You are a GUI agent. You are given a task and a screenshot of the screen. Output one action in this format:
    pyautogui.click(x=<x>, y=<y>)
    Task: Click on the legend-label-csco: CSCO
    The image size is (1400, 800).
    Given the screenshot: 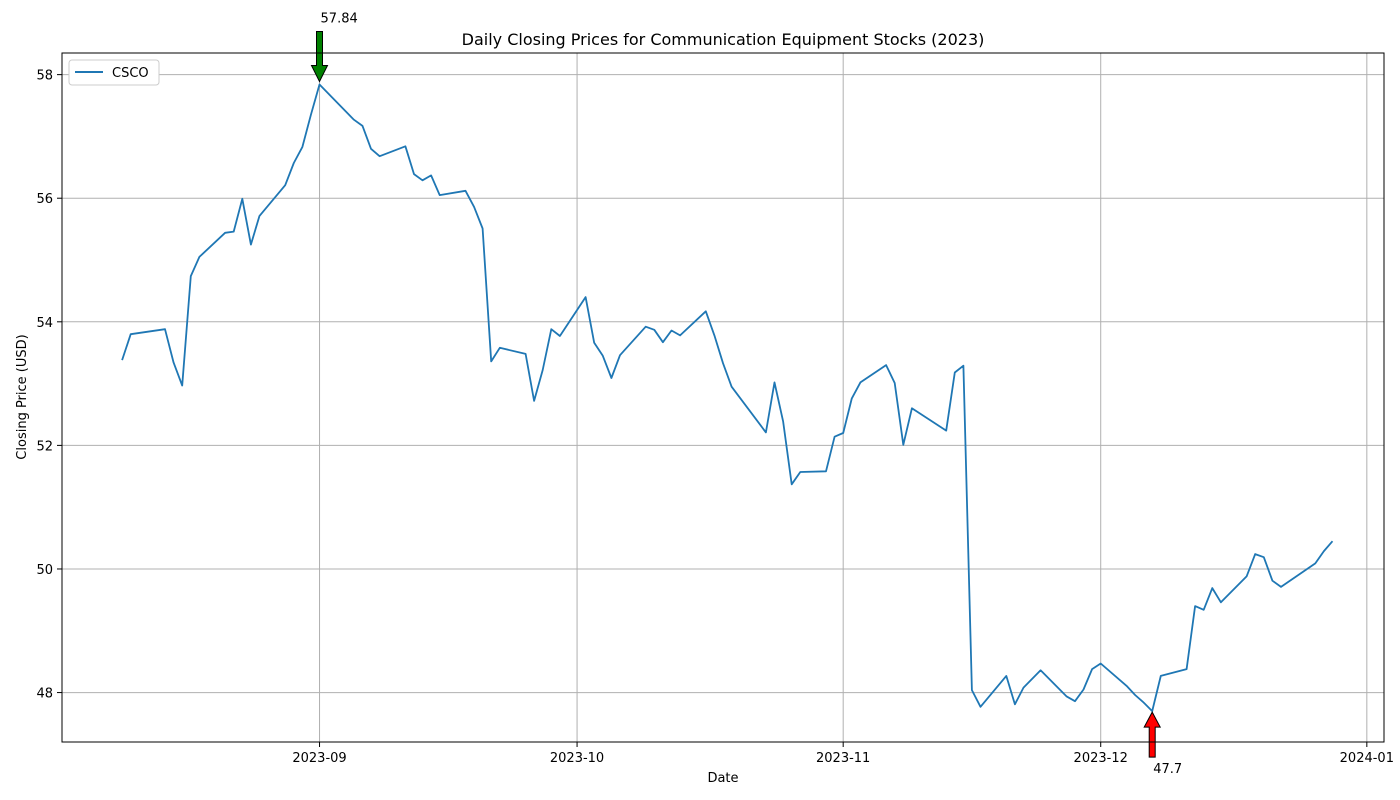 What is the action you would take?
    pyautogui.click(x=130, y=73)
    